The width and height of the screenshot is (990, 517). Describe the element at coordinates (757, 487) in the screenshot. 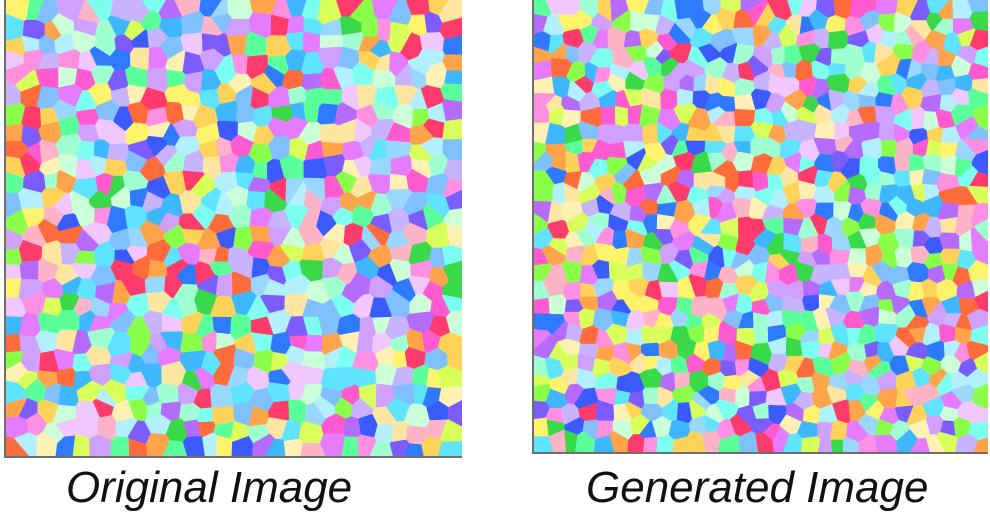

I see `generated-image-caption: Generated Image` at that location.